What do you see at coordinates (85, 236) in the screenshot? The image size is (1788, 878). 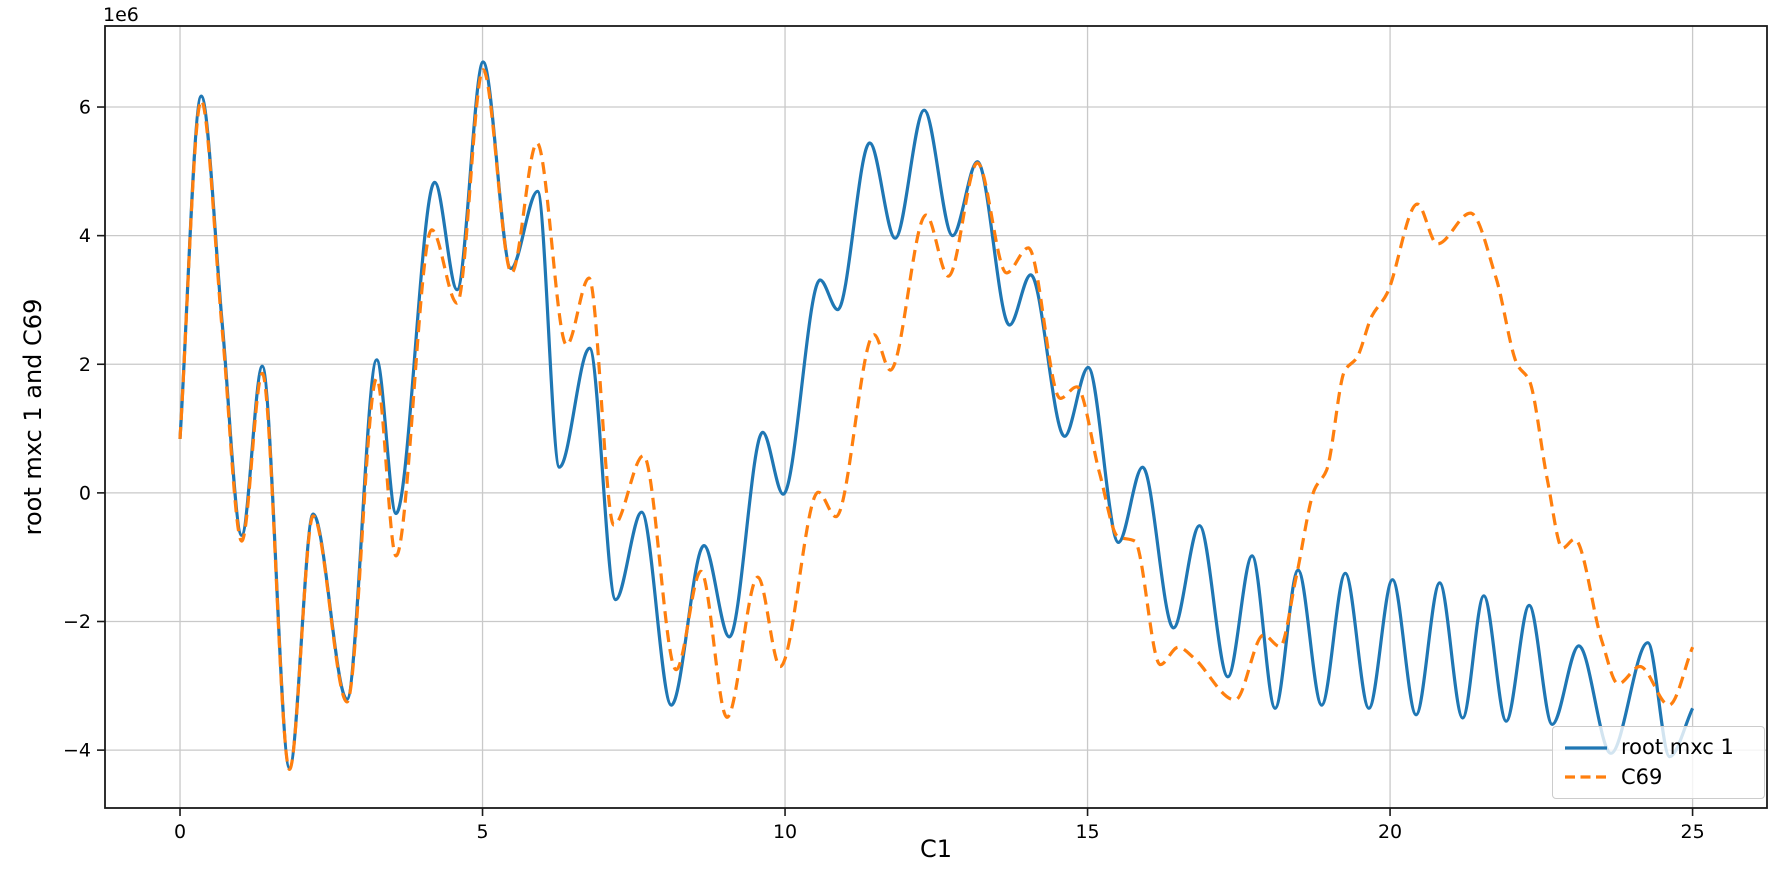 I see `y-tick-label: 4` at bounding box center [85, 236].